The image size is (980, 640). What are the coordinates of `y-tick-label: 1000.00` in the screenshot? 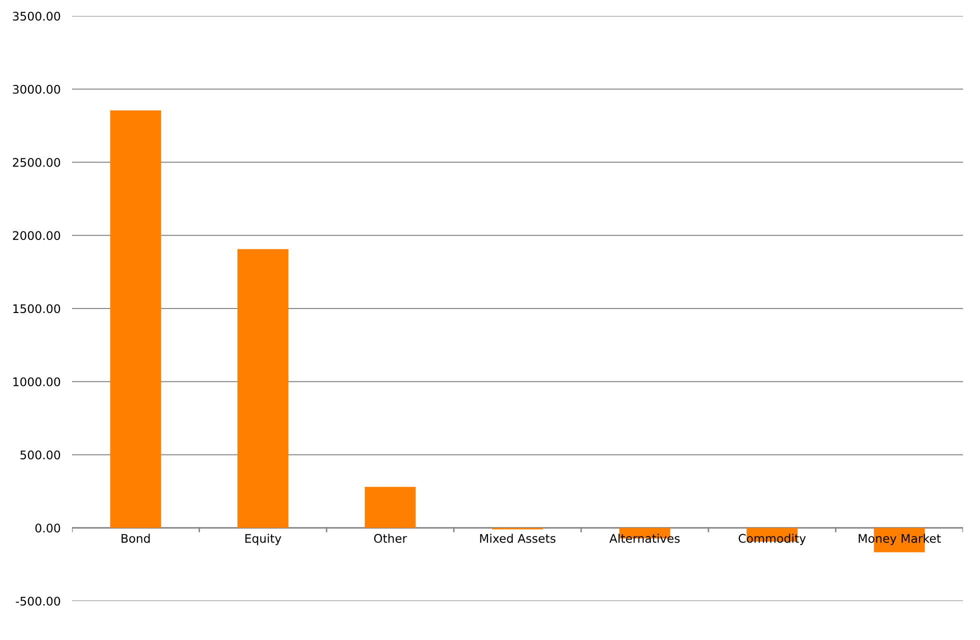 It's located at (36, 381).